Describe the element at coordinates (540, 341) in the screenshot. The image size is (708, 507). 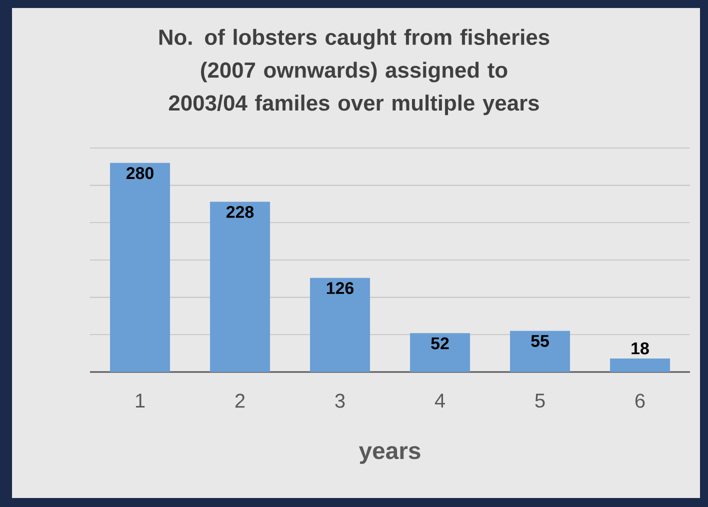
I see `data-label: 55` at that location.